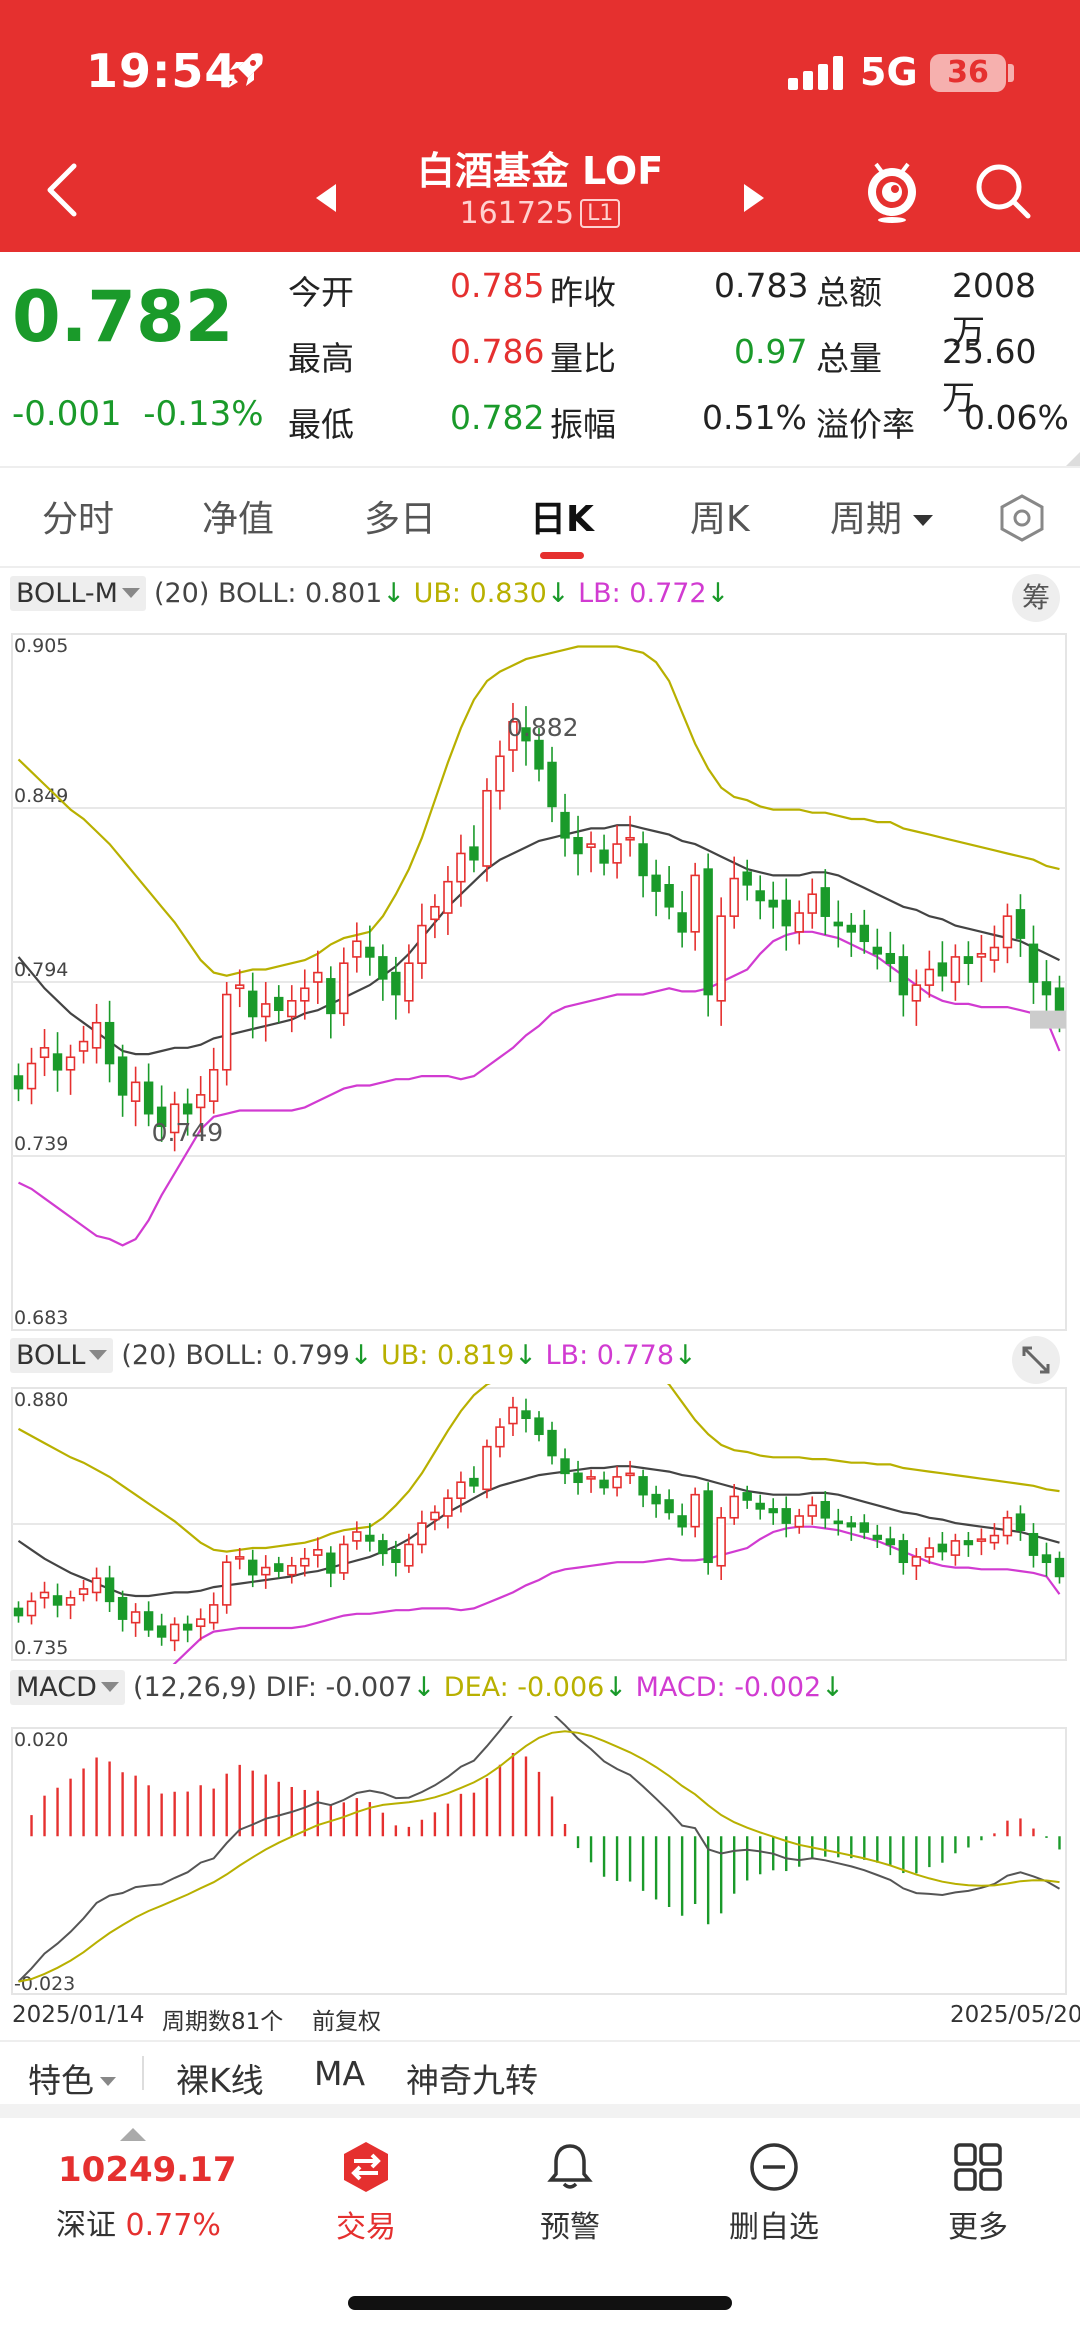  Describe the element at coordinates (815, 73) in the screenshot. I see `signal-icon` at that location.